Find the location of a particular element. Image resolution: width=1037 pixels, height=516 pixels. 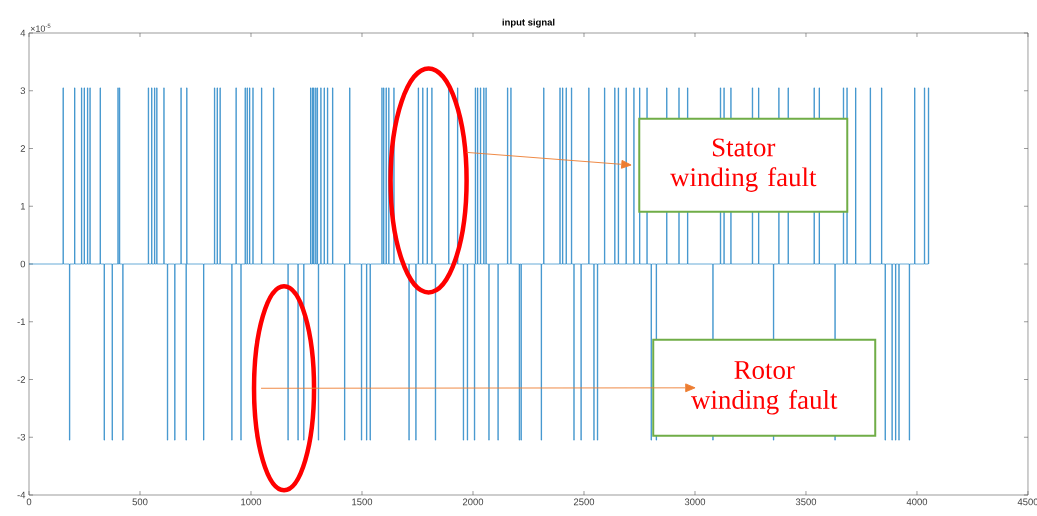

y-tick-label: -4 is located at coordinates (21, 495).